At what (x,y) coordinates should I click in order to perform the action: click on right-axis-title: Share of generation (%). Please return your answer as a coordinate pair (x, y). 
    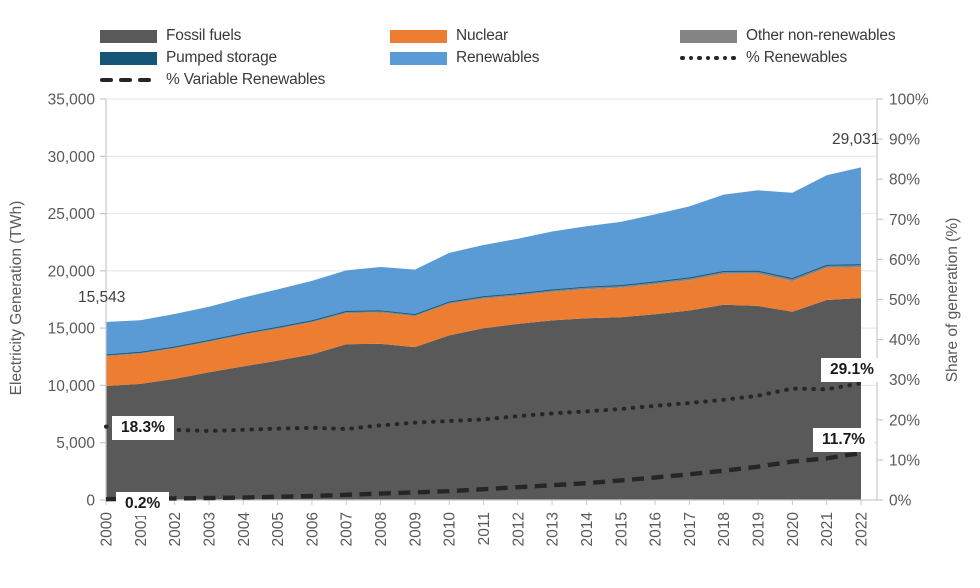
    Looking at the image, I should click on (952, 300).